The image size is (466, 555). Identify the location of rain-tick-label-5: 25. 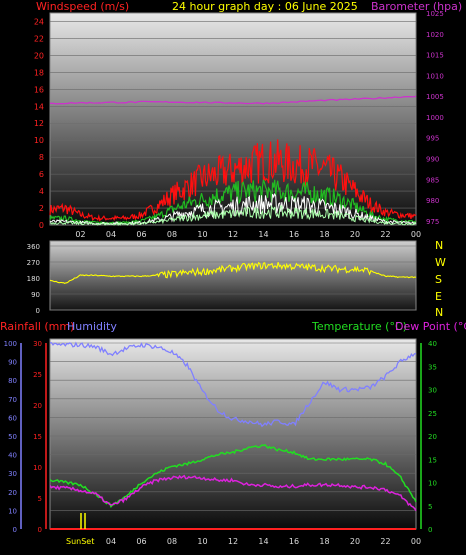
(37, 375).